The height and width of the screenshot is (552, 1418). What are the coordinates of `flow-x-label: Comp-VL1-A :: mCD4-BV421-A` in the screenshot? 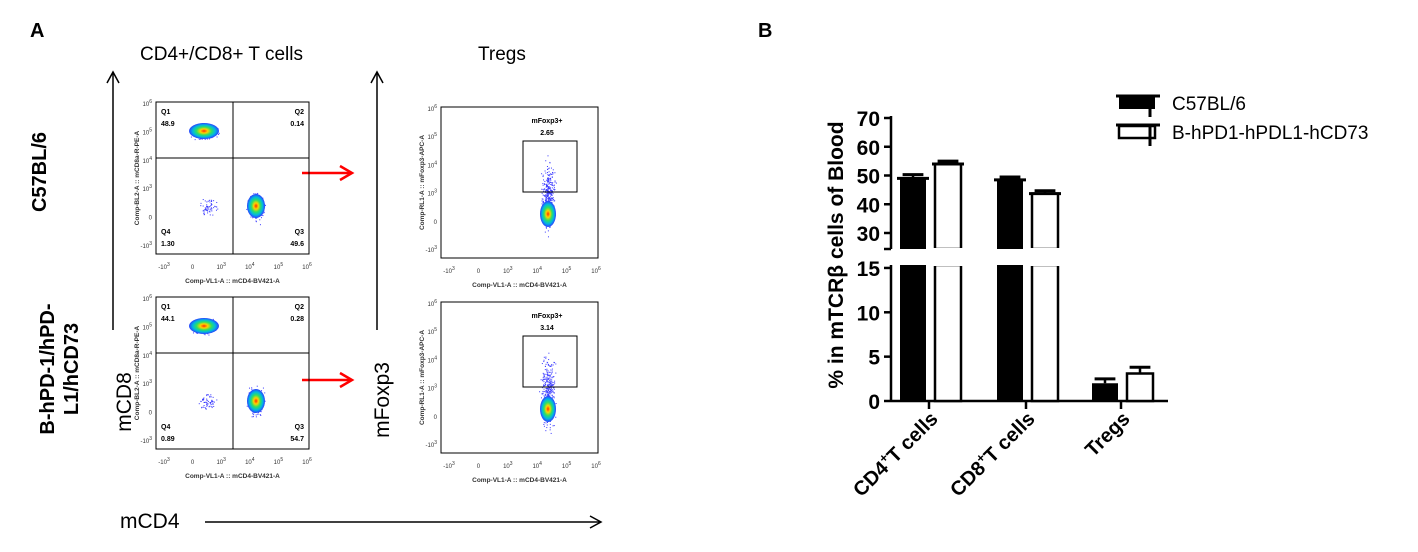 It's located at (519, 480).